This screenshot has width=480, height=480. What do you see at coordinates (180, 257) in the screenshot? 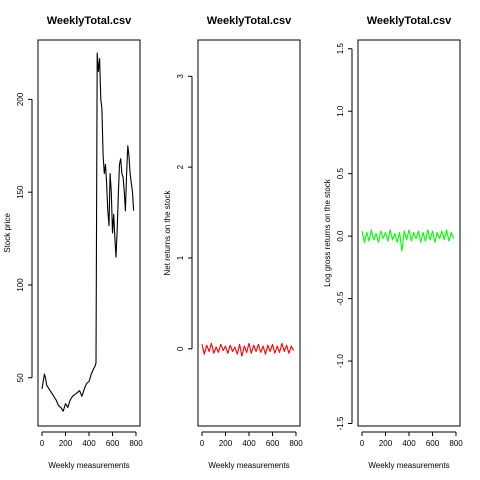
I see `panel-2-y-tick-label-2: 1` at bounding box center [180, 257].